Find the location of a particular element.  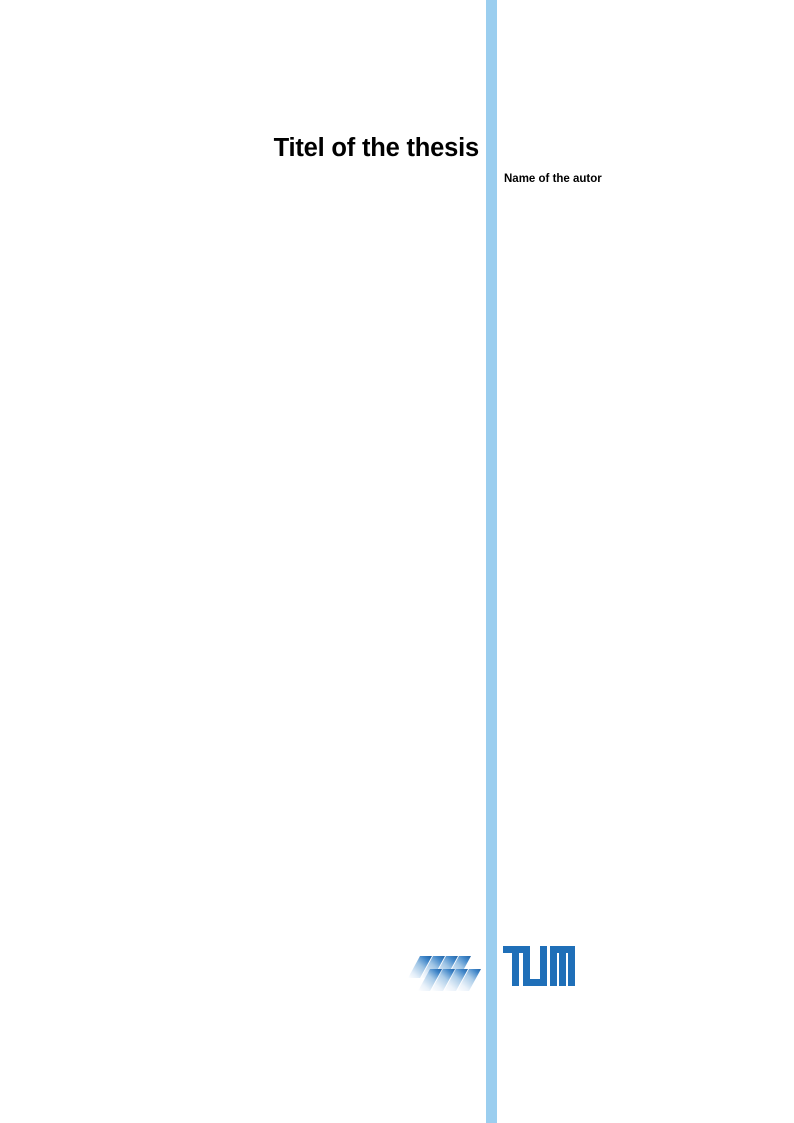

brand-stripe is located at coordinates (491, 561).